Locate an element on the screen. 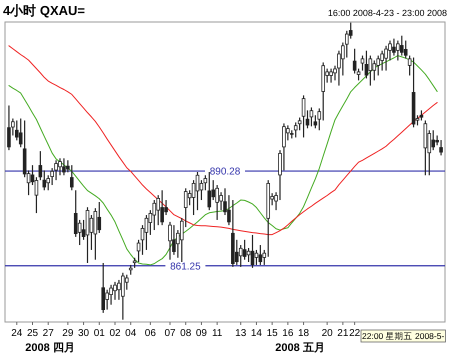 This screenshot has width=450, height=355. x-tick-label: 16 is located at coordinates (288, 333).